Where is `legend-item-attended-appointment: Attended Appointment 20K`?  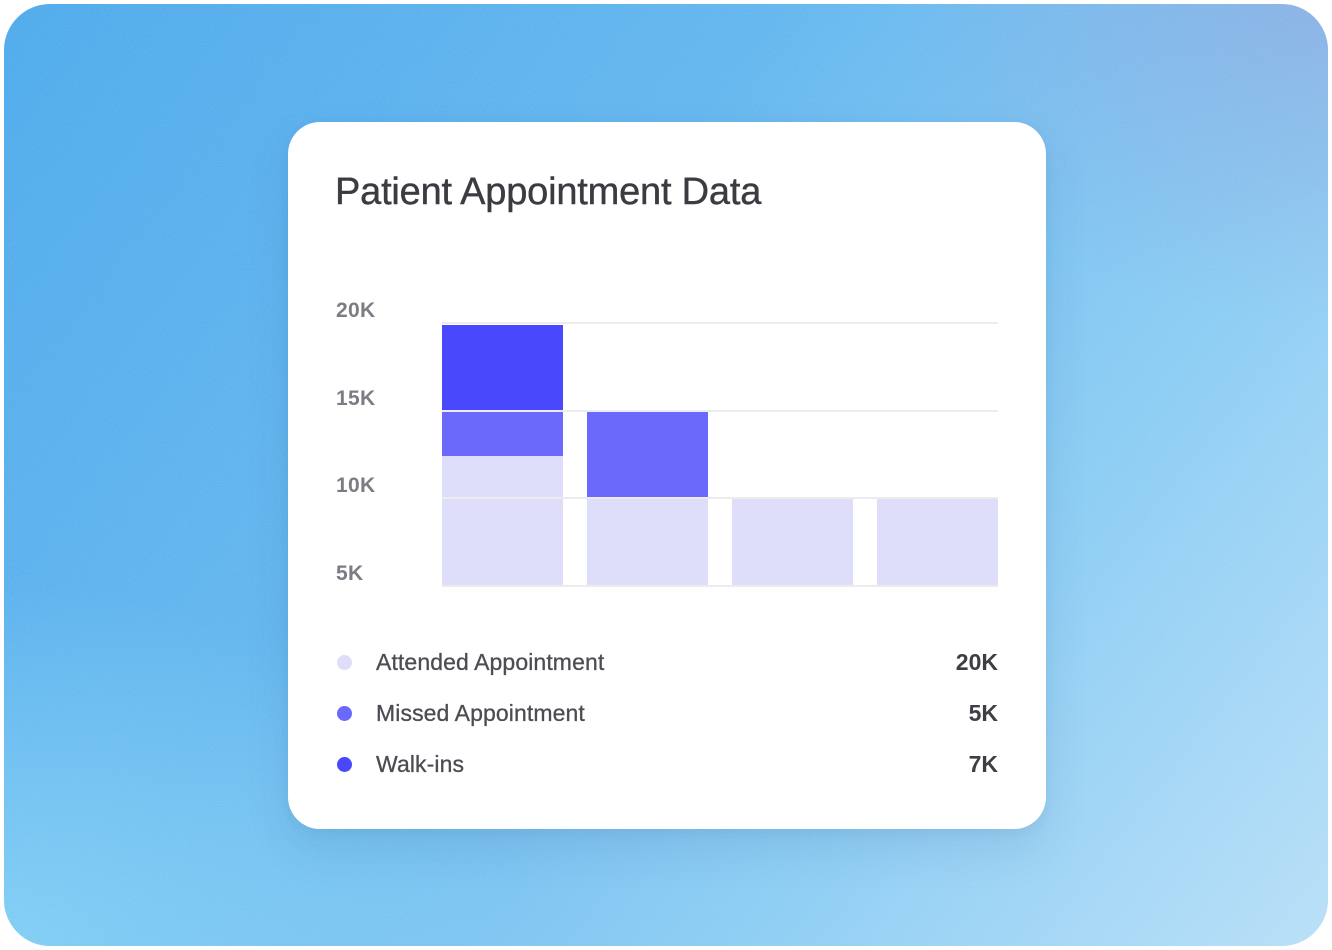
legend-item-attended-appointment: Attended Appointment 20K is located at coordinates (667, 662).